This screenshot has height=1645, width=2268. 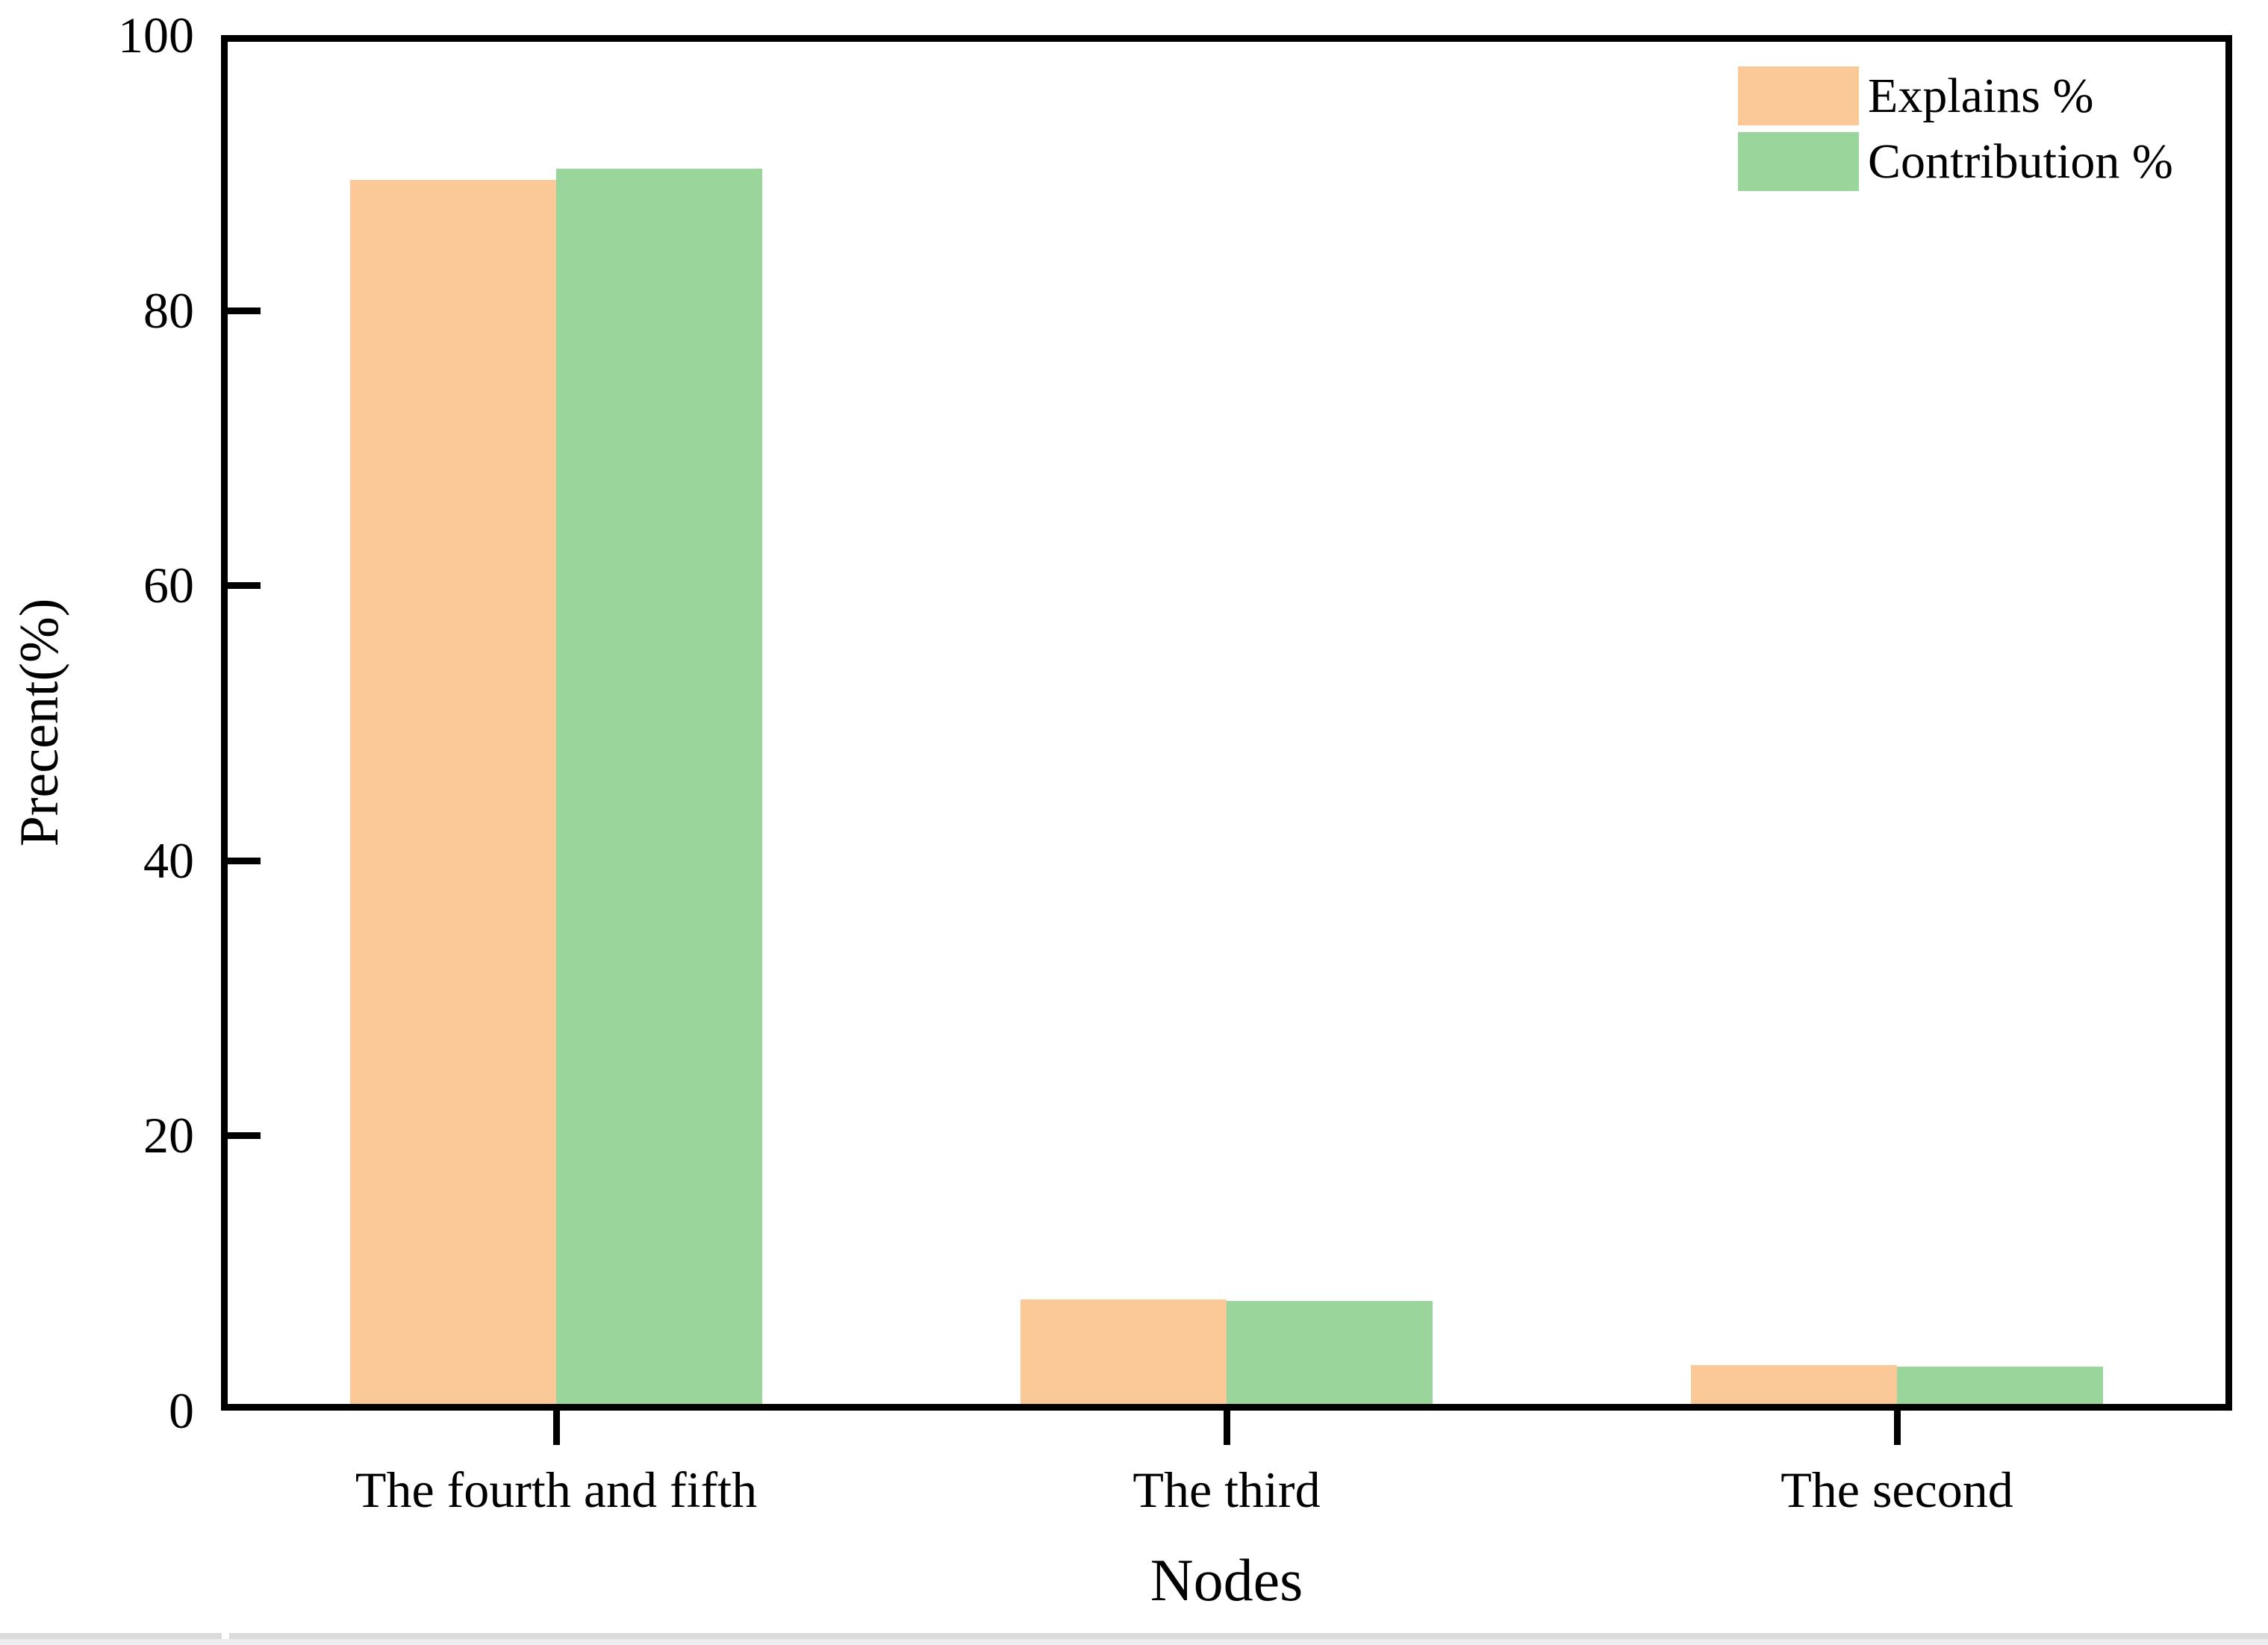 What do you see at coordinates (225, 1636) in the screenshot?
I see `strip-gap` at bounding box center [225, 1636].